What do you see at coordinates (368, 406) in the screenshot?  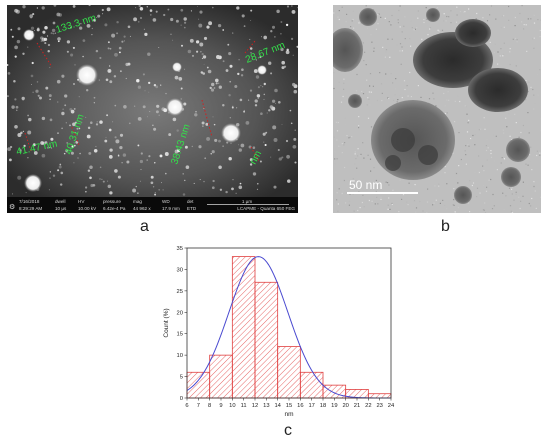 I see `x-tick-label: 22` at bounding box center [368, 406].